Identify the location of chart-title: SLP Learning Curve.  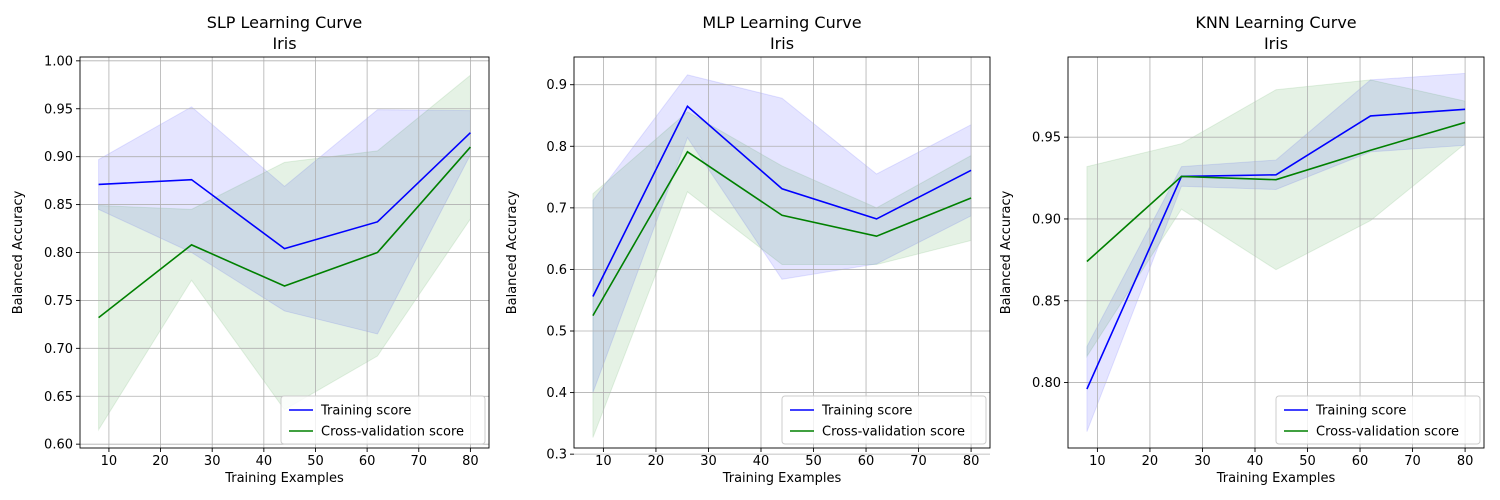
(285, 22).